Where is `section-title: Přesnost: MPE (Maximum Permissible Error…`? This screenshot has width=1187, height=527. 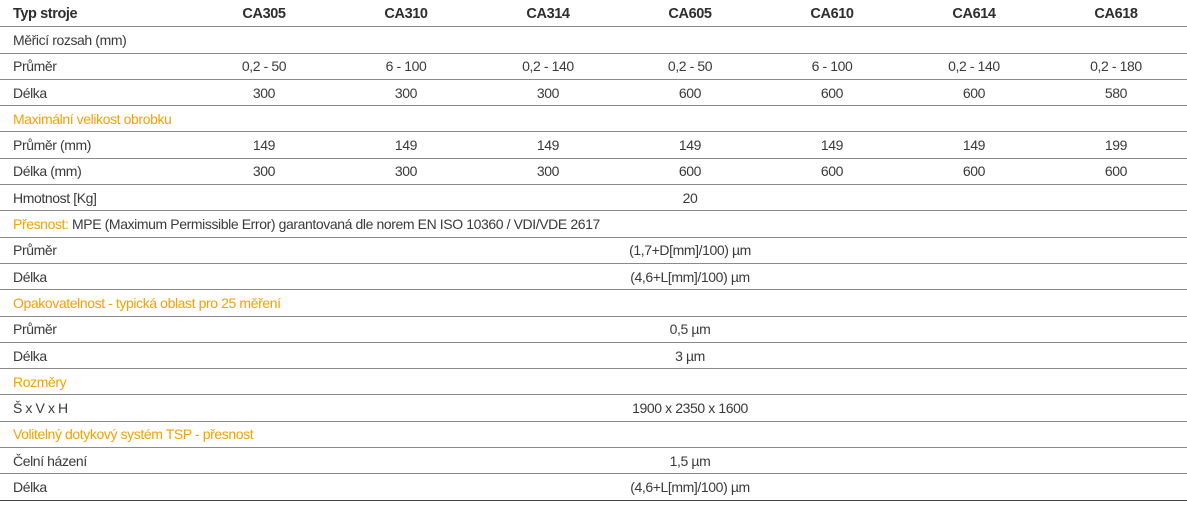
section-title: Přesnost: MPE (Maximum Permissible Error… is located at coordinates (593, 224).